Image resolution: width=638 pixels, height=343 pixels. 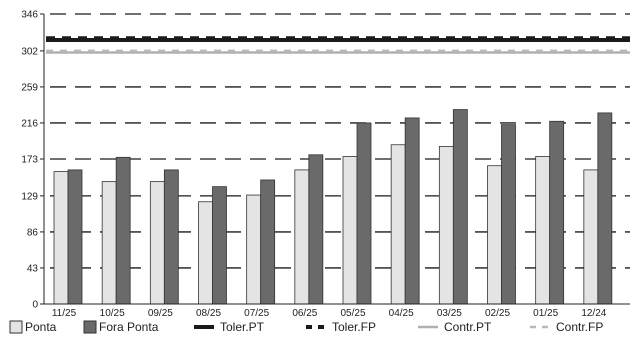 What do you see at coordinates (354, 327) in the screenshot?
I see `legend-label: Toler.FP` at bounding box center [354, 327].